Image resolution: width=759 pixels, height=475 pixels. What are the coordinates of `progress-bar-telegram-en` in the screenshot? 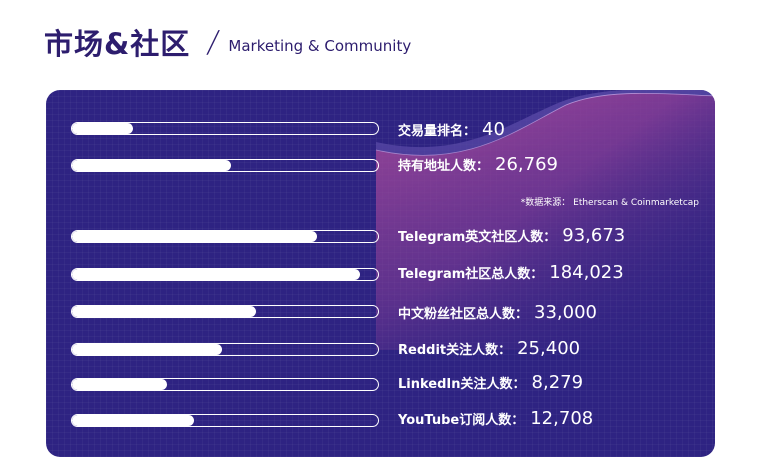 It's located at (225, 236).